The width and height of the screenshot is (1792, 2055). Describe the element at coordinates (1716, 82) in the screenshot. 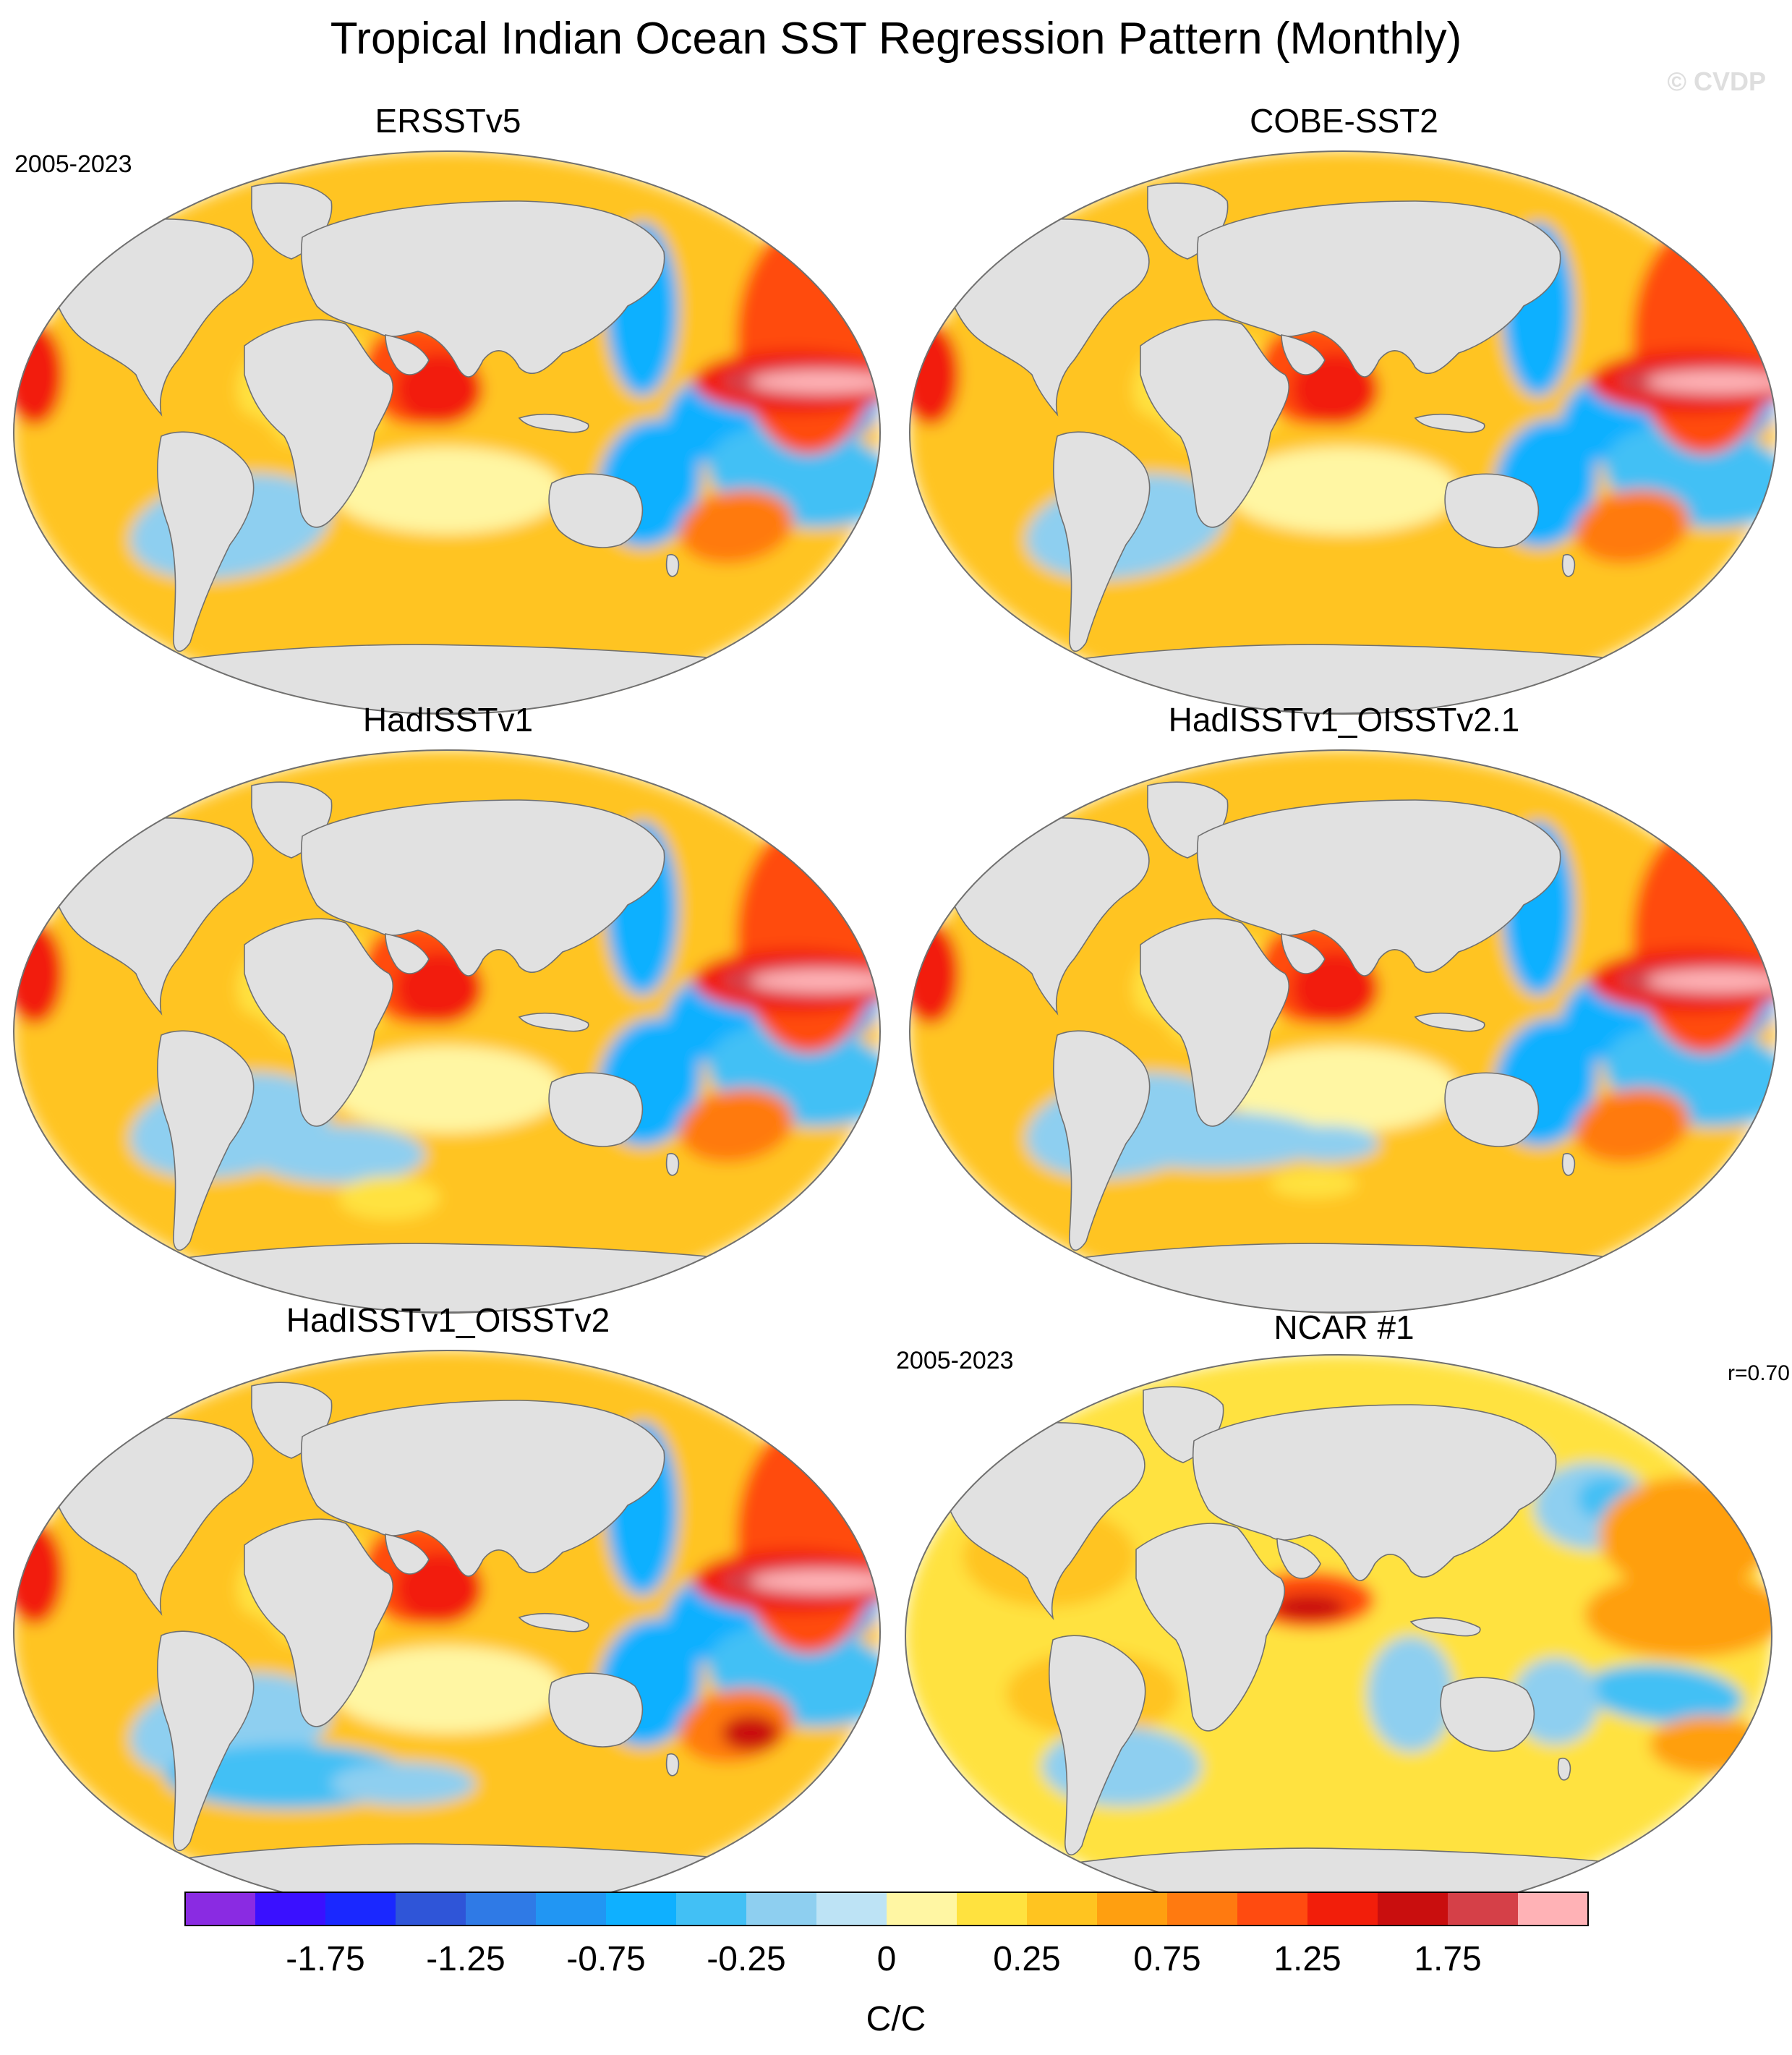

I see `watermark: © CVDP` at that location.